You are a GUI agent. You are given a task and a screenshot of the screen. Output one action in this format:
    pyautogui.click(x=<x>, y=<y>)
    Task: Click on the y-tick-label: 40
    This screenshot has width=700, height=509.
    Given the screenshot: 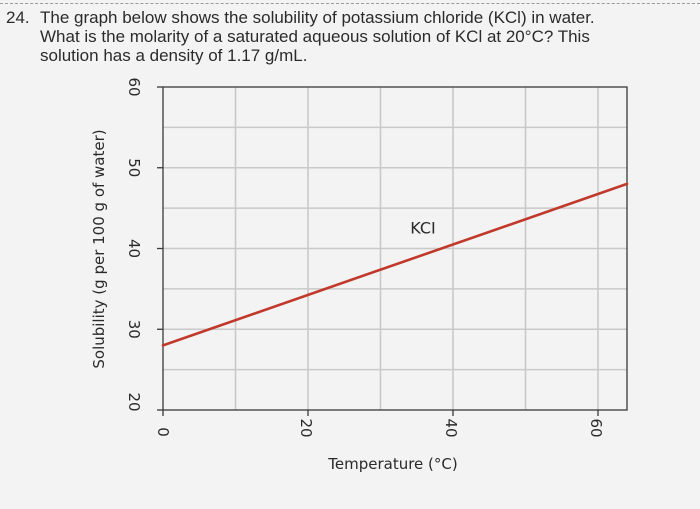 What is the action you would take?
    pyautogui.click(x=134, y=248)
    